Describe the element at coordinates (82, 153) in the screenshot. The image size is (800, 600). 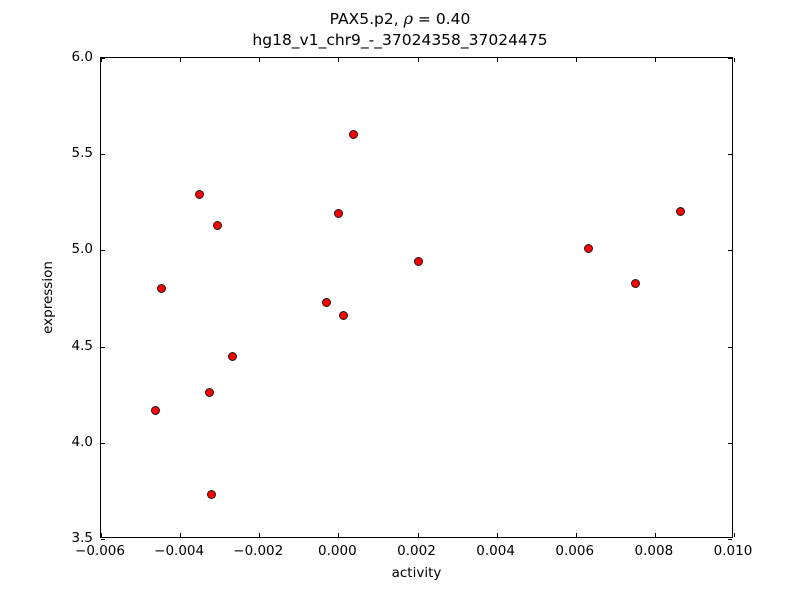
I see `y-axis-tick-label: 5.5` at that location.